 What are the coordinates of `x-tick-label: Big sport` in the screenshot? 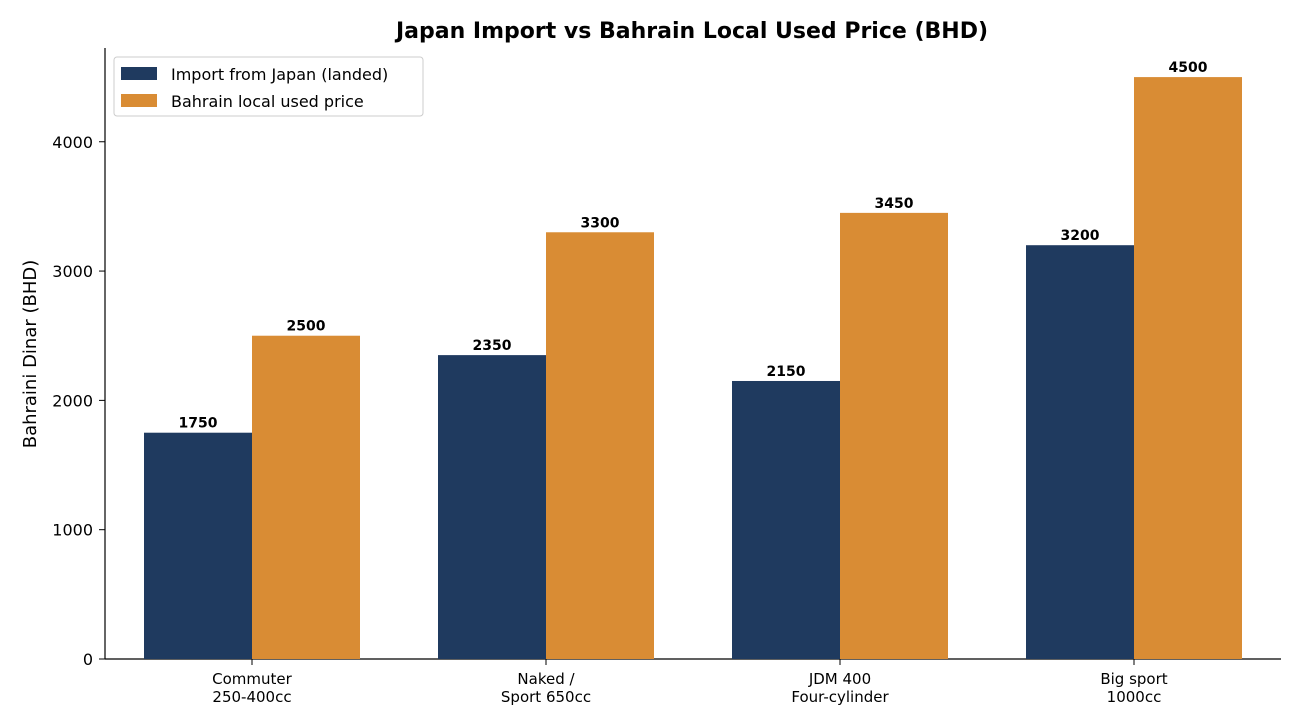 It's located at (1133, 679).